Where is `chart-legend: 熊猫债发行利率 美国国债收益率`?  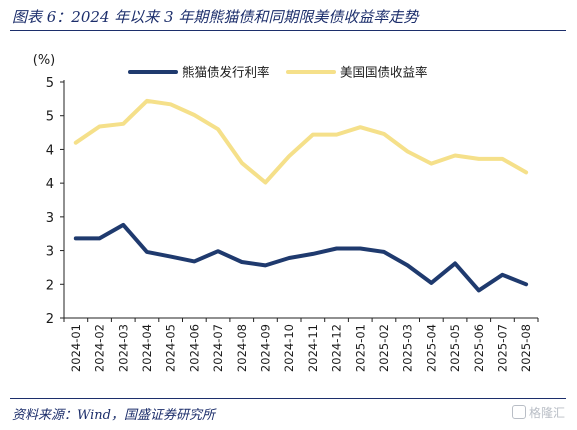
chart-legend: 熊猫债发行利率 美国国债收益率 is located at coordinates (278, 72).